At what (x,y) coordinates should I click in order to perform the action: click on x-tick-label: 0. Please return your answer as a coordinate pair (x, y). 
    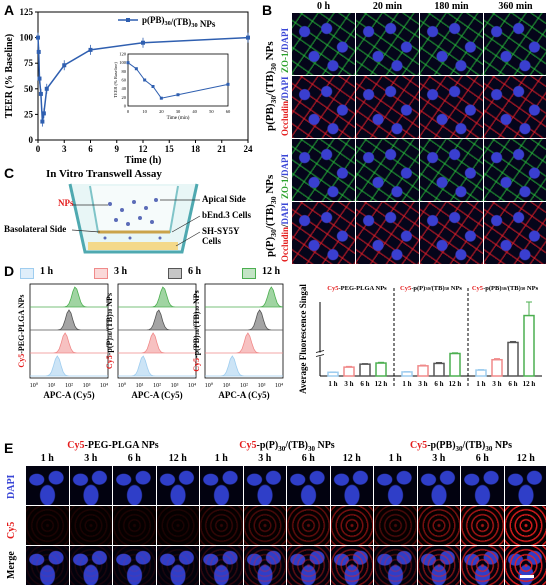
    Looking at the image, I should click on (38, 149).